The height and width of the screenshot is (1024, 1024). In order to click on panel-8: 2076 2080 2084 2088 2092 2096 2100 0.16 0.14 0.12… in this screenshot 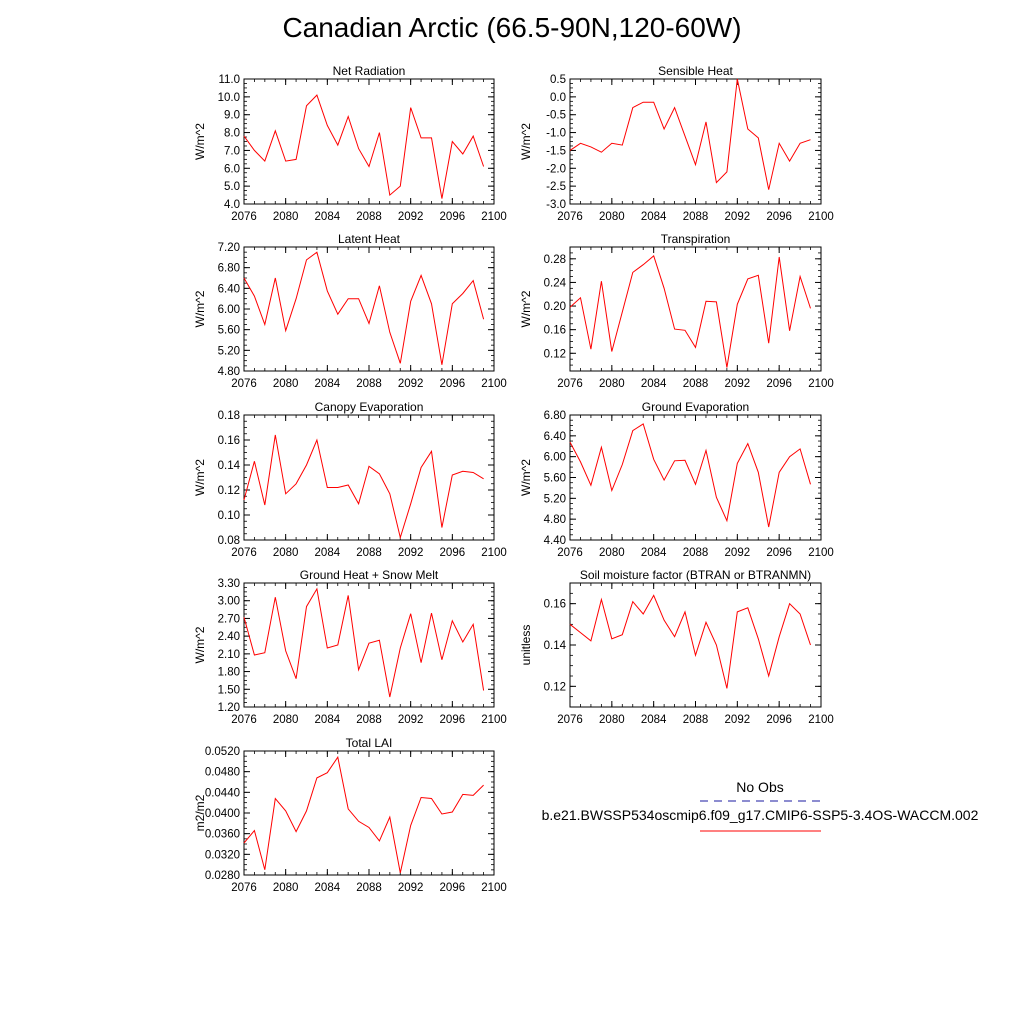, I will do `click(676, 647)`.